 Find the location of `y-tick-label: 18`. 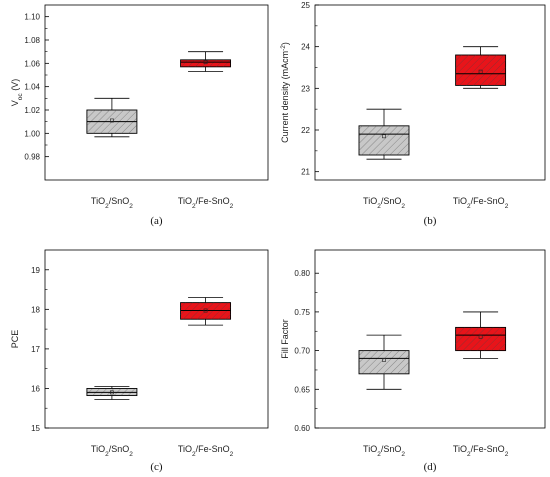

y-tick-label: 18 is located at coordinates (35, 309).